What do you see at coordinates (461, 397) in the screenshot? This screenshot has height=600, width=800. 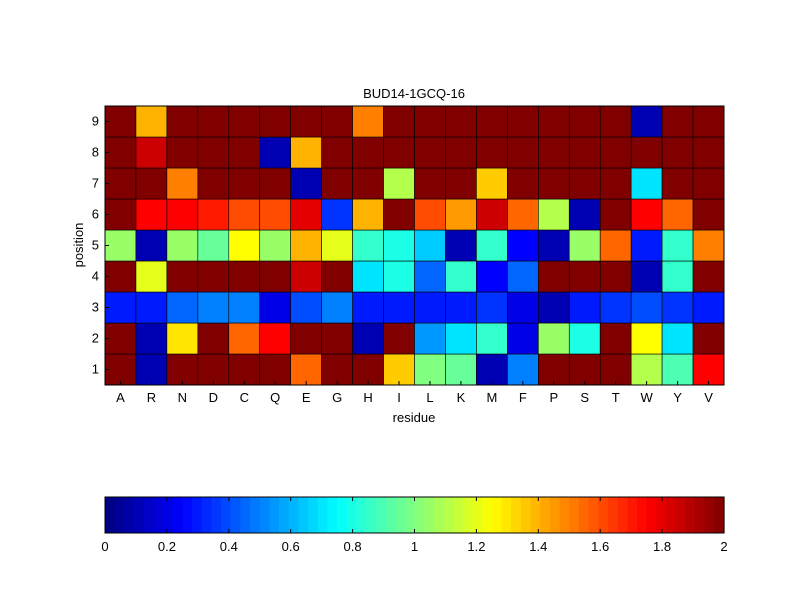 I see `x-tick-label: K` at bounding box center [461, 397].